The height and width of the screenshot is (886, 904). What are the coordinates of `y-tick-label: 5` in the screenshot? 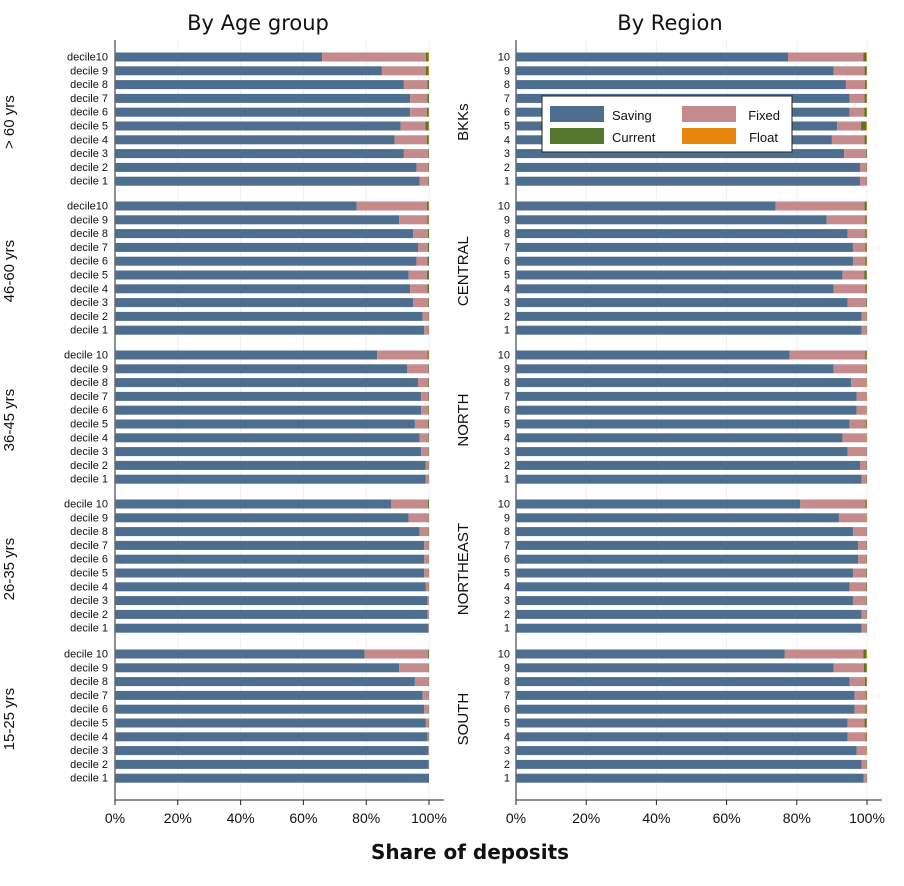 It's located at (507, 276).